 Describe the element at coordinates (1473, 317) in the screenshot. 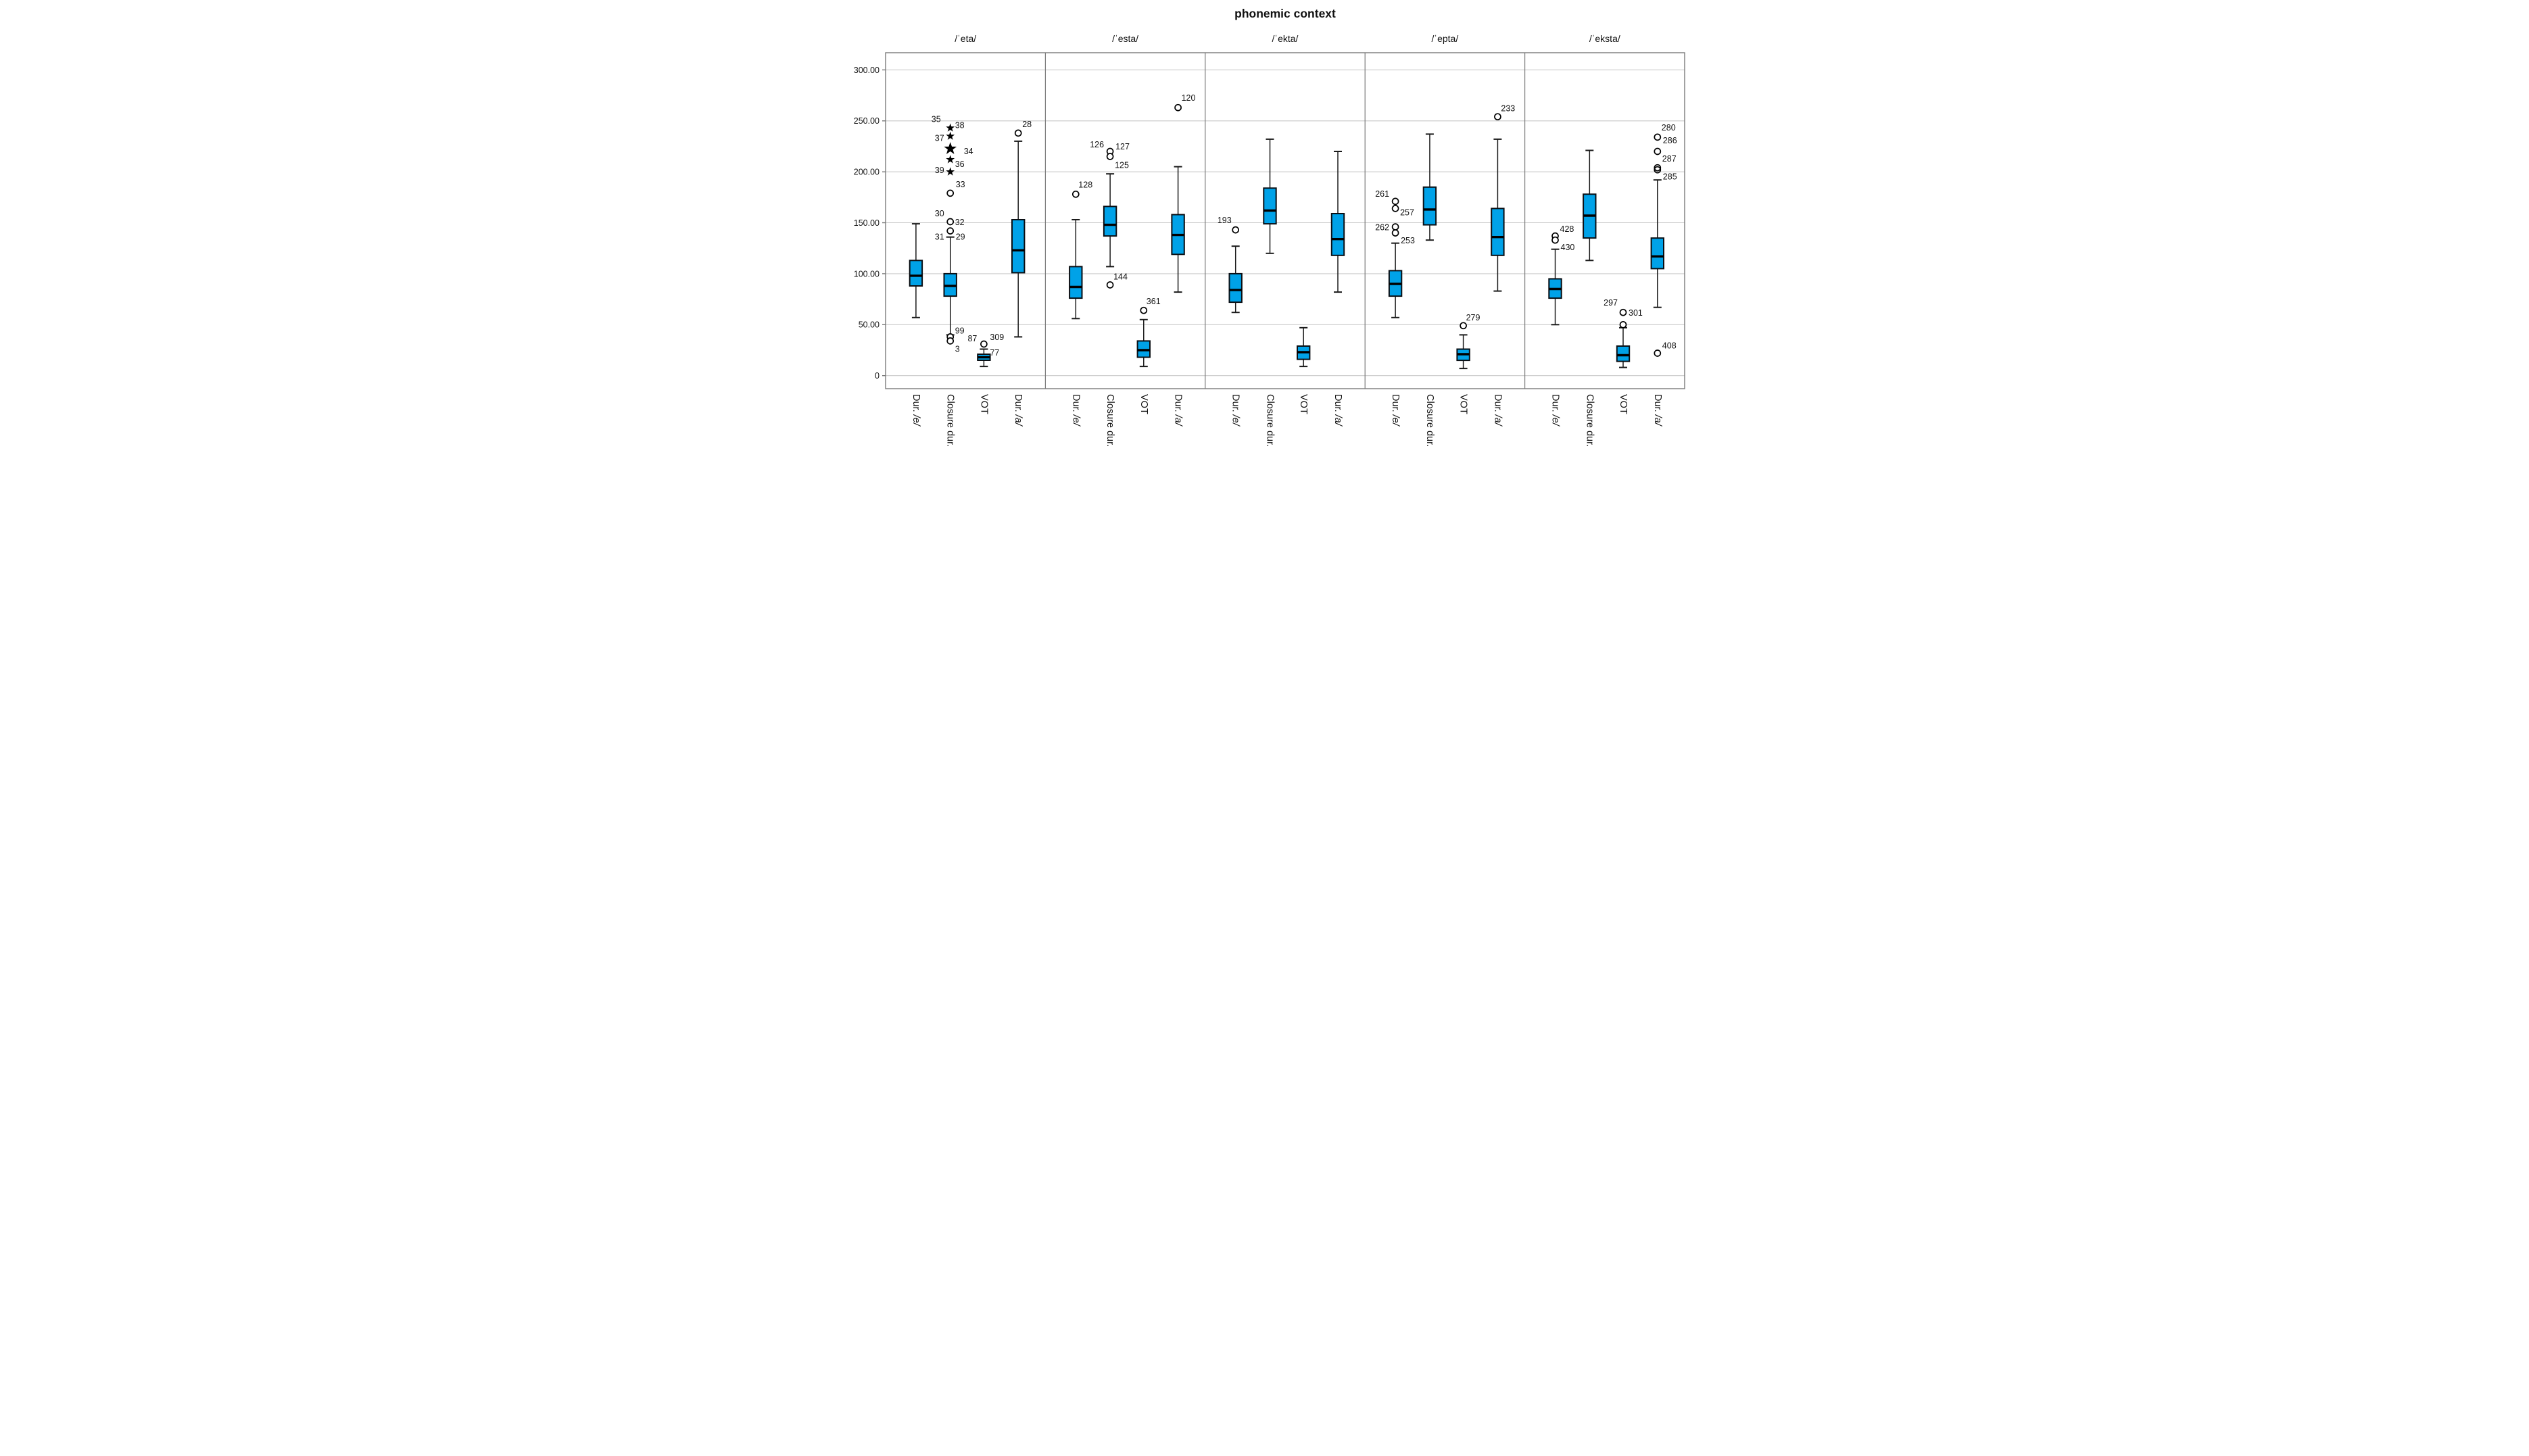

I see `outlier-label: 279` at that location.